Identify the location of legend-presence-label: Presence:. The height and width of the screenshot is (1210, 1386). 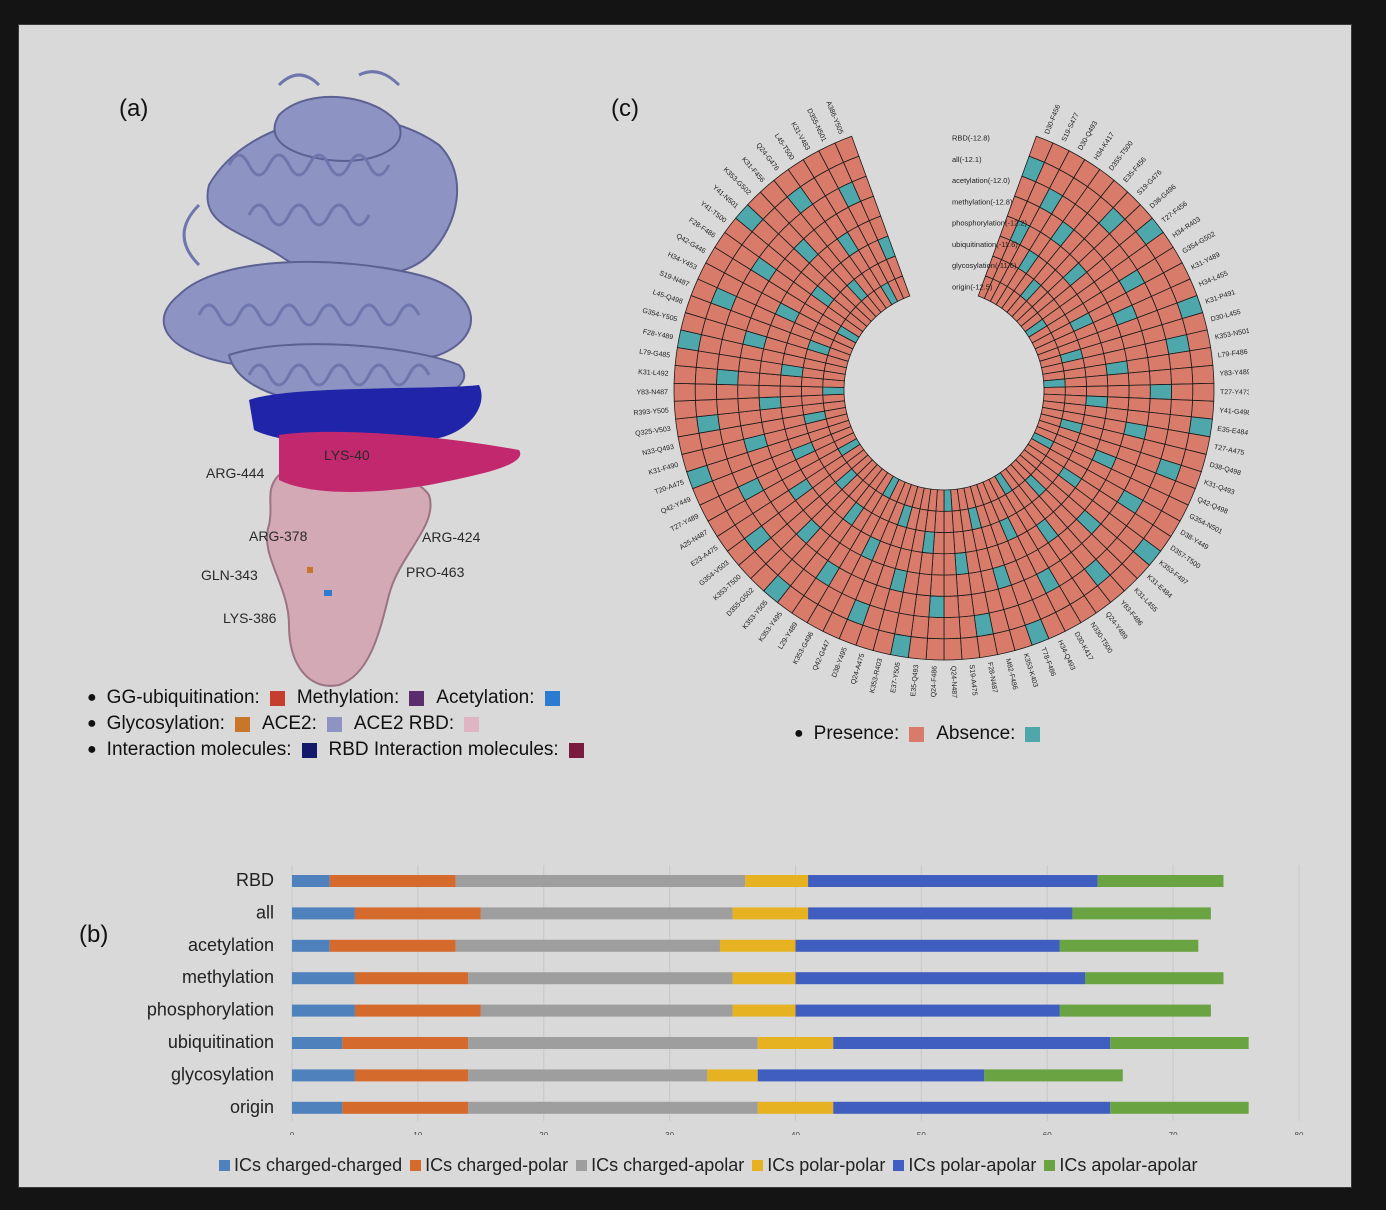
(856, 733).